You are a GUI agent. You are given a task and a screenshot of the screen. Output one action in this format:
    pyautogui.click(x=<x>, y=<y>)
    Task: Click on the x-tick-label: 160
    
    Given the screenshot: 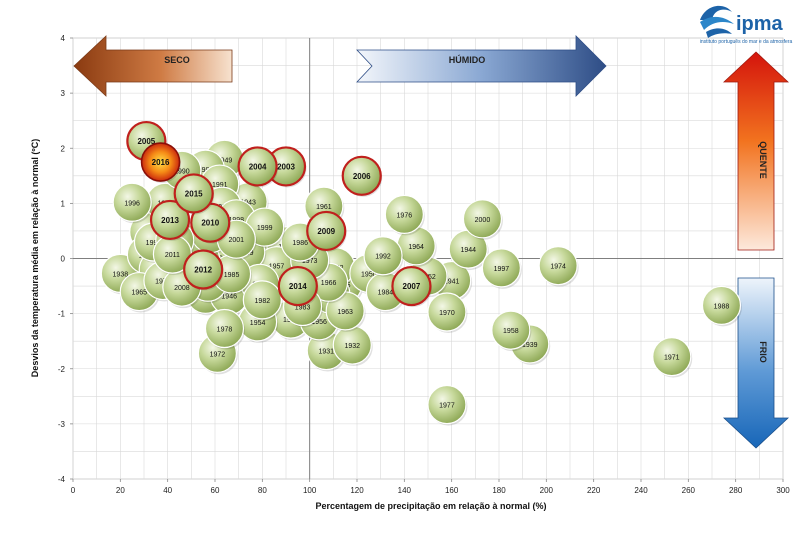 What is the action you would take?
    pyautogui.click(x=452, y=490)
    